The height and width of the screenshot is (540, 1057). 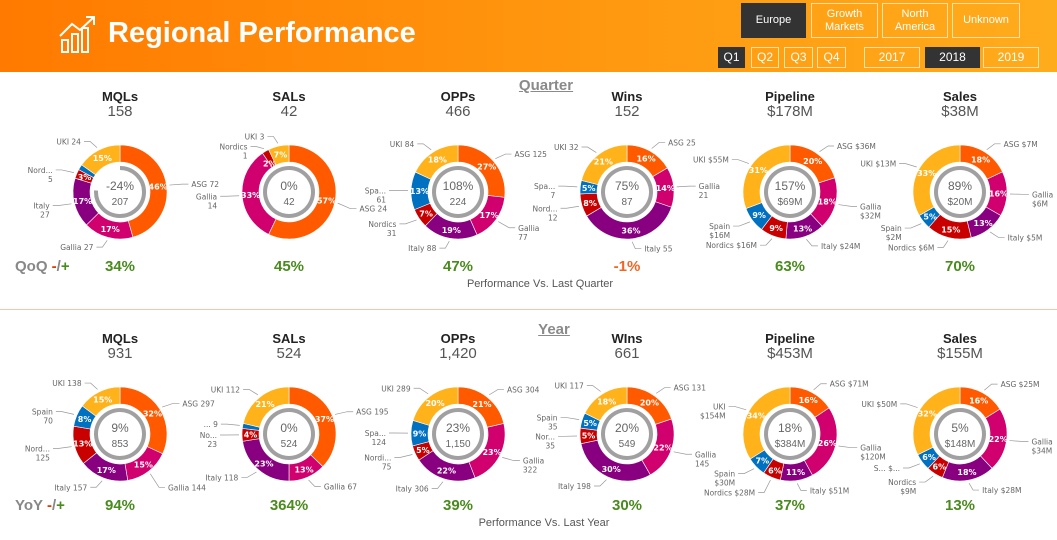 What do you see at coordinates (545, 191) in the screenshot?
I see `slice-outer-label: Spa... 7` at bounding box center [545, 191].